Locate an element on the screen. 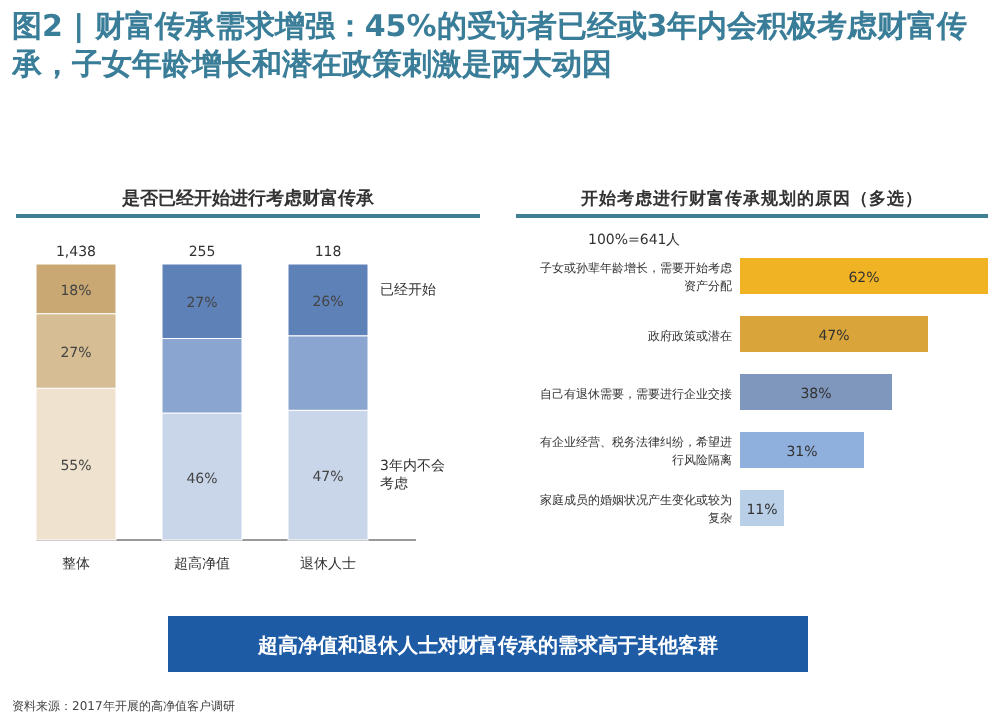  caption: 图2 | 财富传承需求增强：45%的受访者已经或3年内会积极考虑财富传承，子女年龄增长和潜在政策刺激是两大动因 is located at coordinates (491, 46).